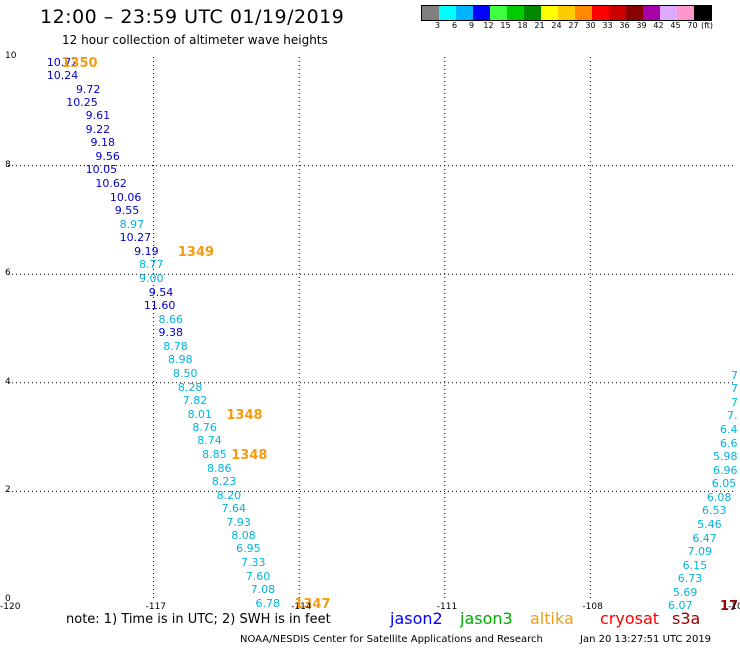 Image resolution: width=740 pixels, height=650 pixels. I want to click on wave-height-label: 9.00, so click(151, 278).